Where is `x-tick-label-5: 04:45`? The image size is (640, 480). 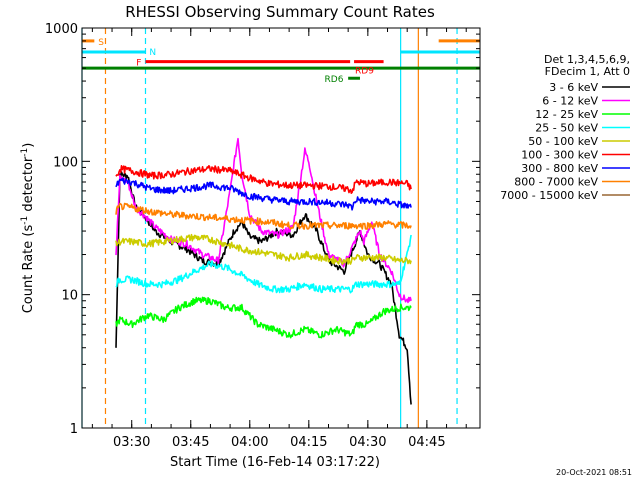 x-tick-label-5: 04:45 is located at coordinates (426, 442).